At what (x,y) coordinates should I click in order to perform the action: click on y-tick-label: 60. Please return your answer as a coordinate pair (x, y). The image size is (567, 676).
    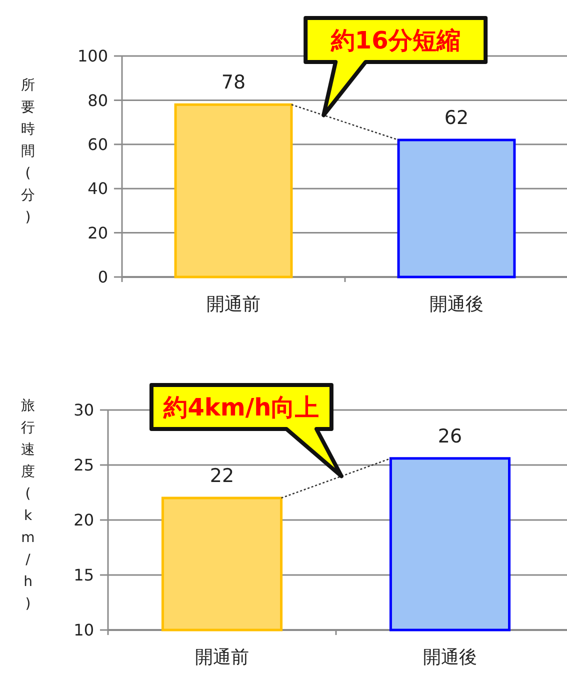
    Looking at the image, I should click on (98, 144).